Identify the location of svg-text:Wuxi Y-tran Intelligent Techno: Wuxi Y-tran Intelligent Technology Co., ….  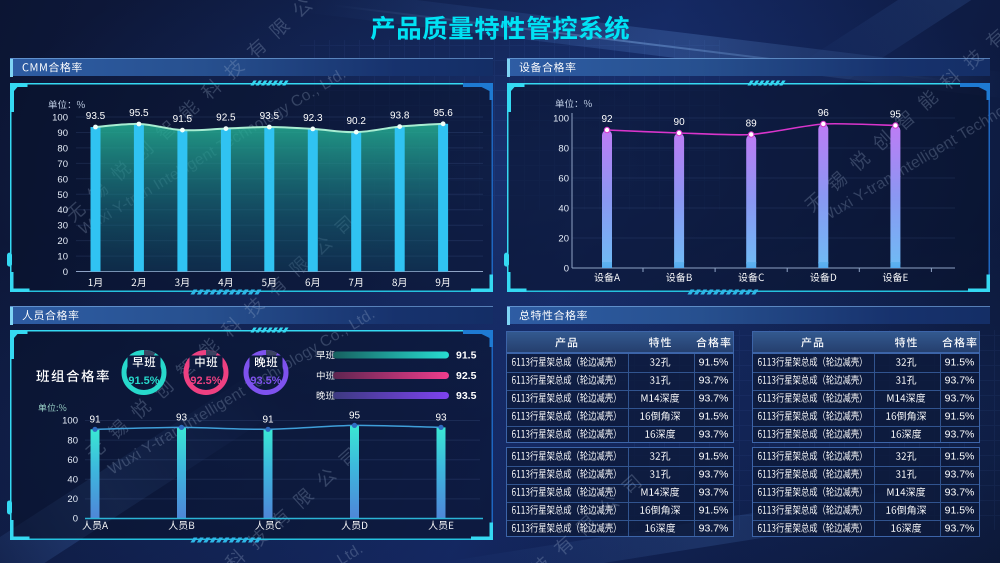
(229, 551).